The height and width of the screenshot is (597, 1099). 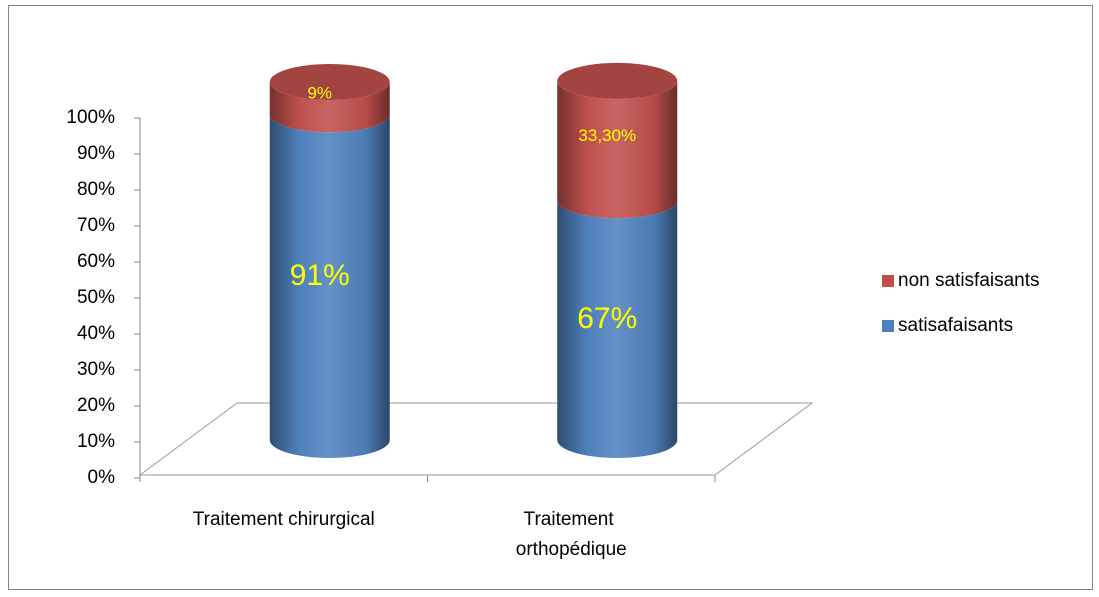 What do you see at coordinates (319, 93) in the screenshot?
I see `data-label: 9%` at bounding box center [319, 93].